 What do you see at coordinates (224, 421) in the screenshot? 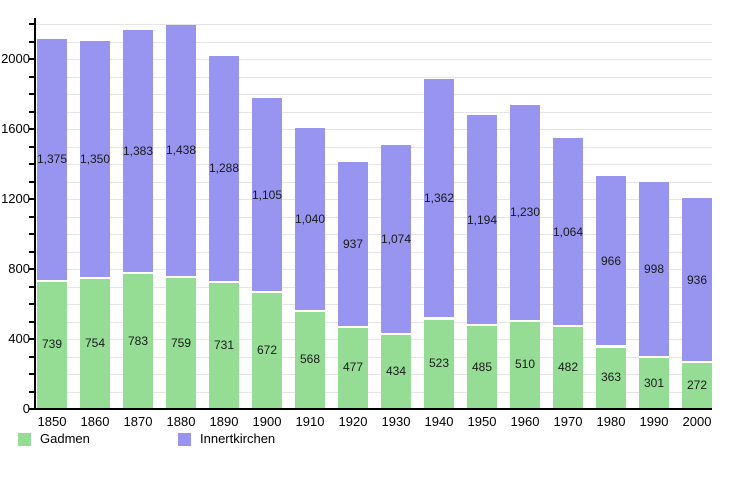
I see `x-tick-label-1890: 1890` at bounding box center [224, 421].